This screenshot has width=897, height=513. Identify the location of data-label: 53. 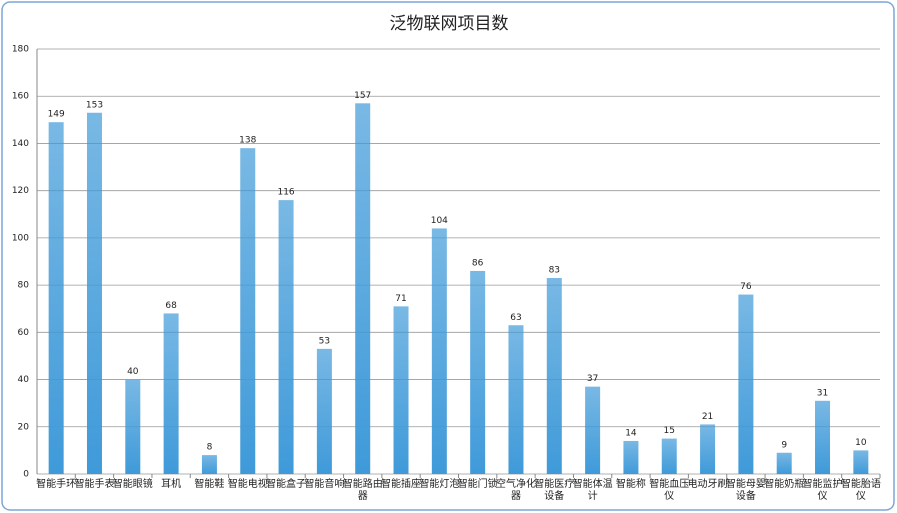
(324, 341).